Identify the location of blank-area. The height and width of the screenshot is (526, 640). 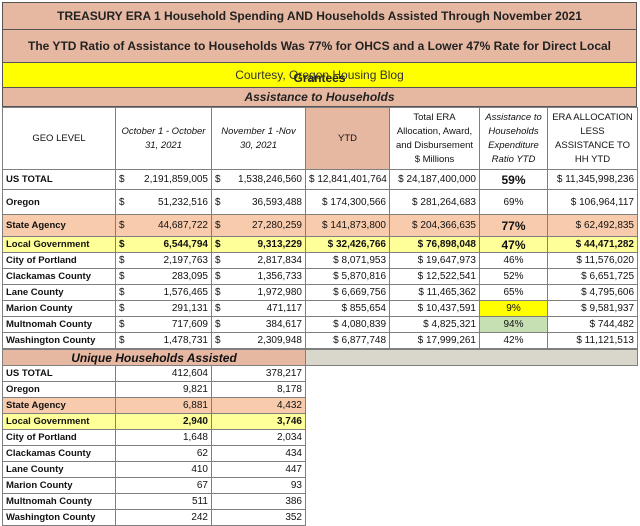
(471, 357).